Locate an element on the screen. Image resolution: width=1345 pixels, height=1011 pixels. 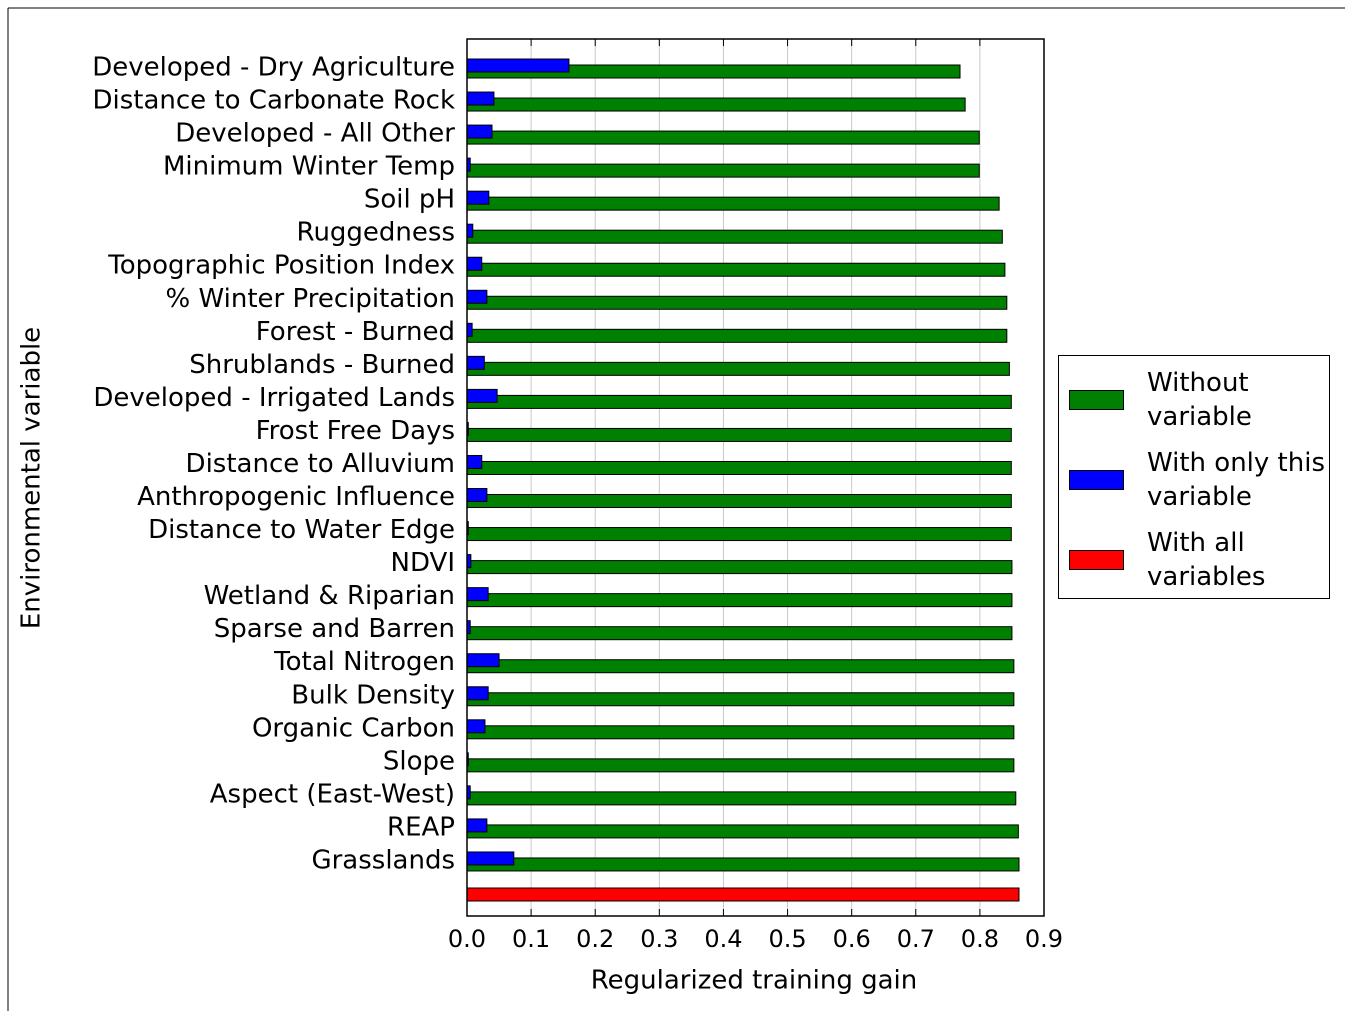
legend-label: With only this variable is located at coordinates (1236, 480).